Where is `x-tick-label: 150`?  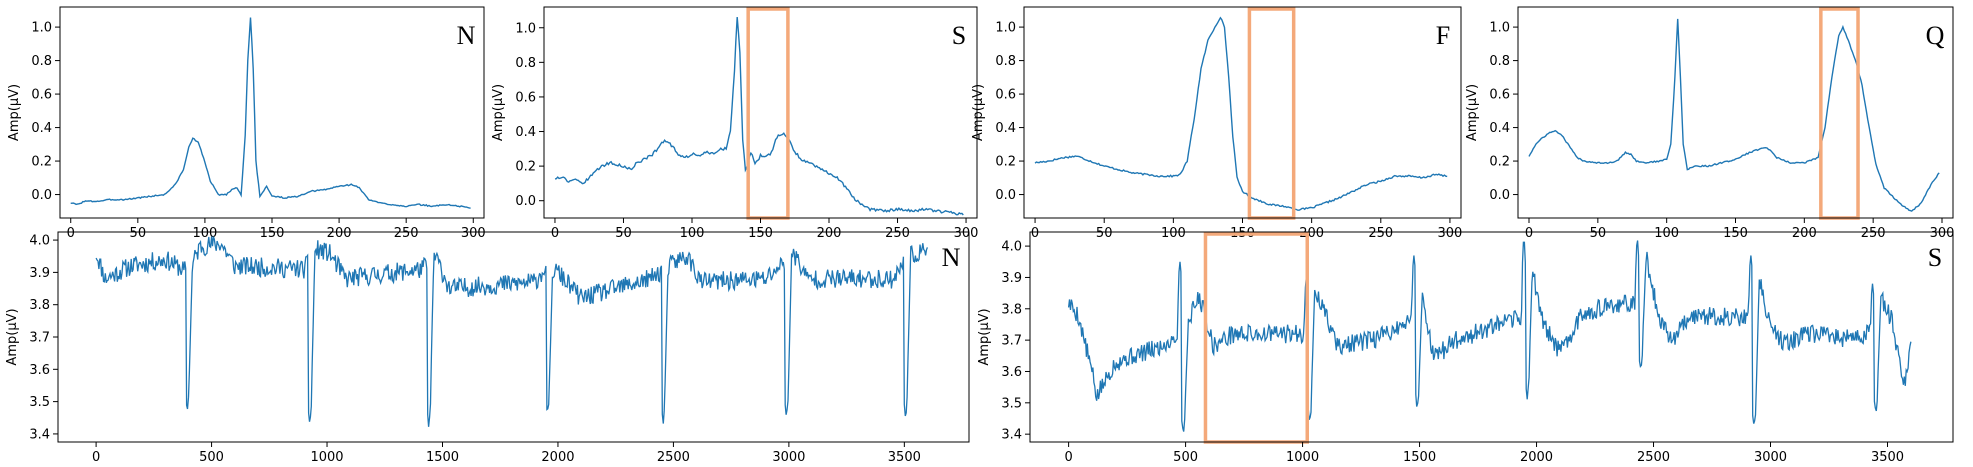
x-tick-label: 150 is located at coordinates (272, 233).